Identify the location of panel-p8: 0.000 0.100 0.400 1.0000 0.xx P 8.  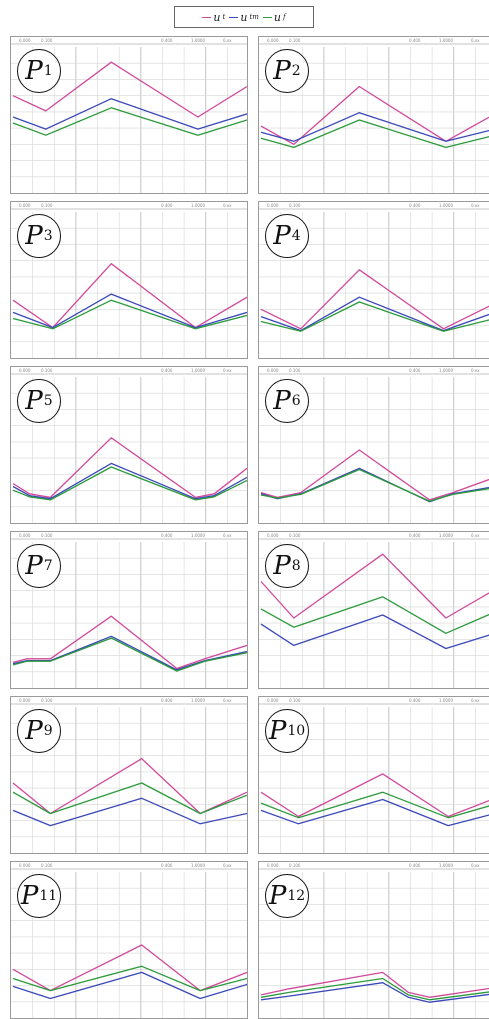
(373, 610).